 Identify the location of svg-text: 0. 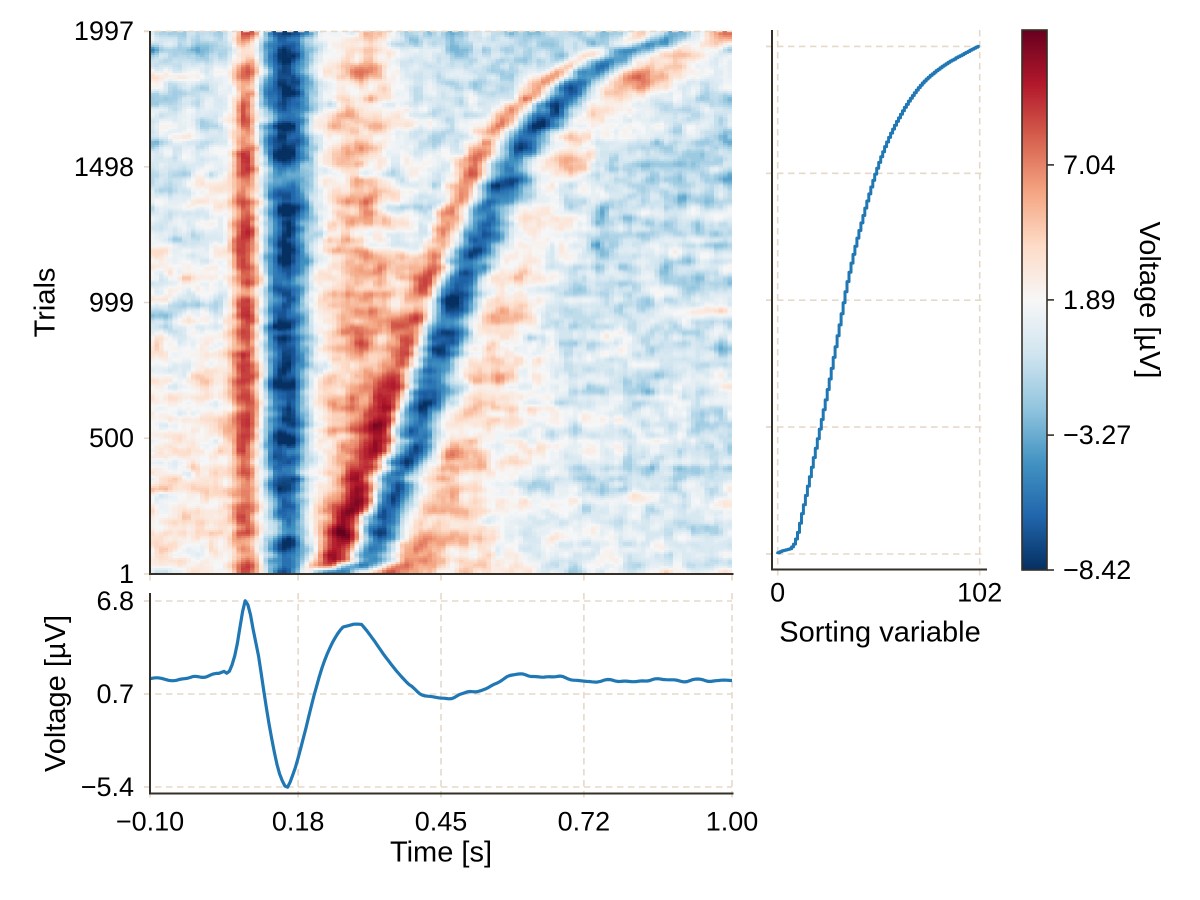
(777, 593).